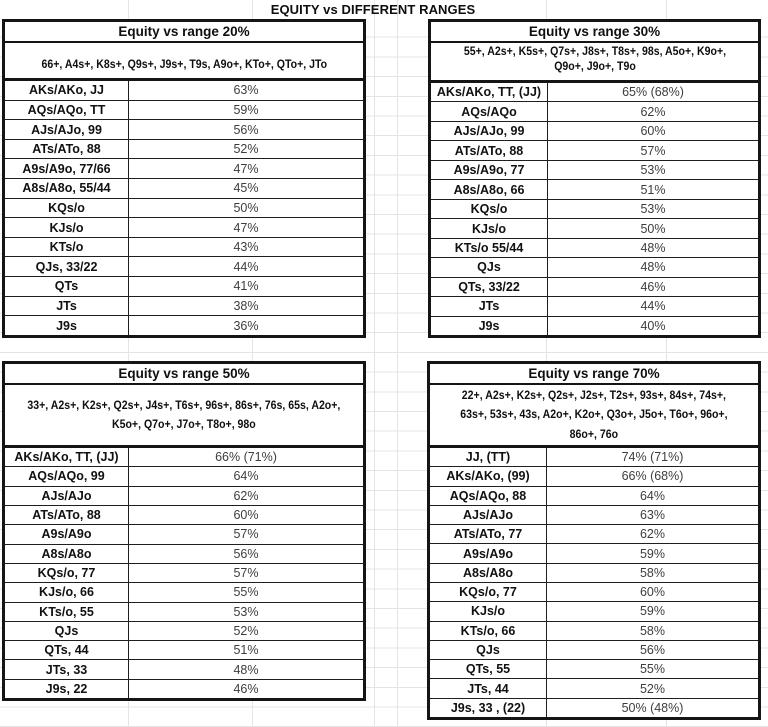 Image resolution: width=768 pixels, height=727 pixels. I want to click on hand-cell: AQs/AQo, 99, so click(67, 476).